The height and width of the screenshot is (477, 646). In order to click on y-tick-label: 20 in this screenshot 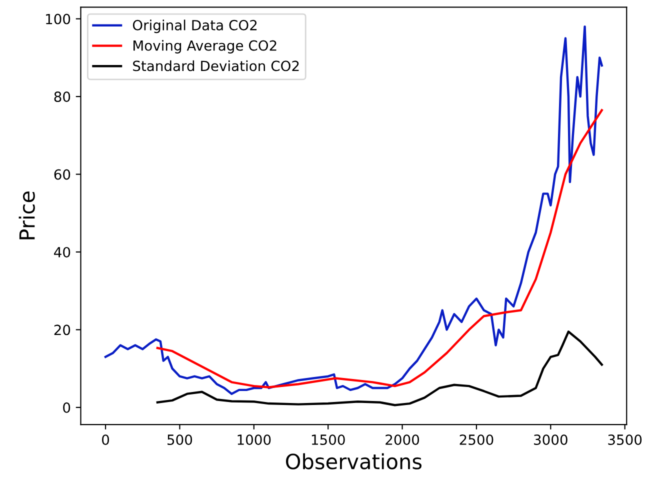, I will do `click(62, 330)`.